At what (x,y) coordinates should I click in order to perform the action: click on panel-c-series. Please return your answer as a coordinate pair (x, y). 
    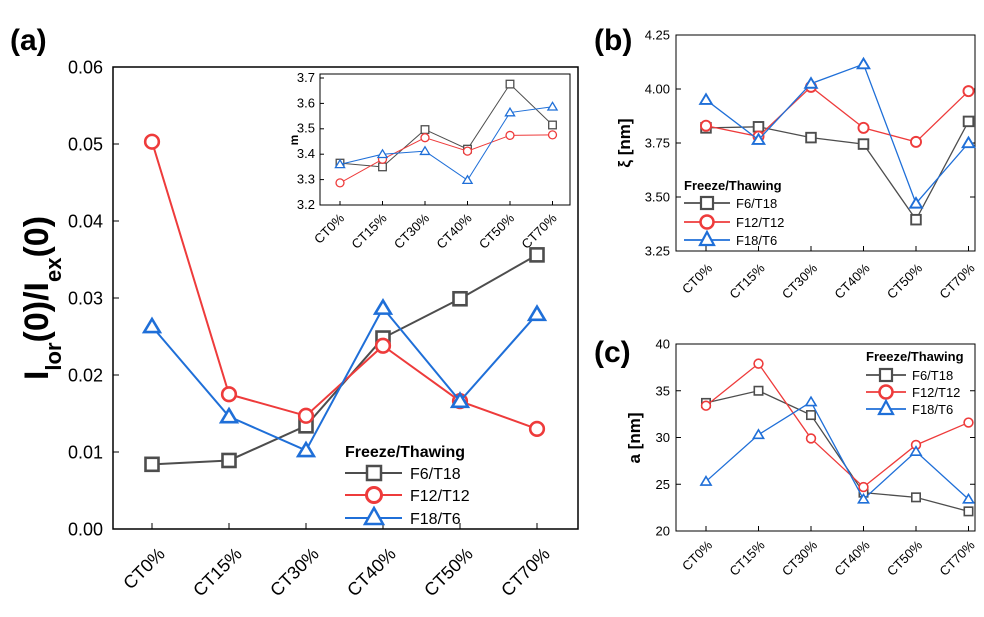
    Looking at the image, I should click on (837, 437).